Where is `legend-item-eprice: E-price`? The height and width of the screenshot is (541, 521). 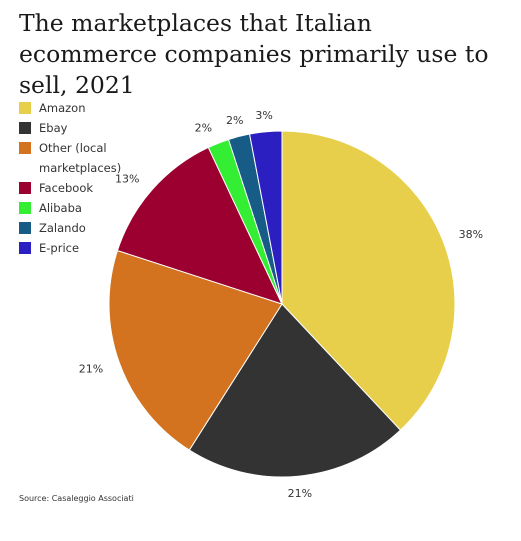
legend-item-eprice: E-price is located at coordinates (79, 248).